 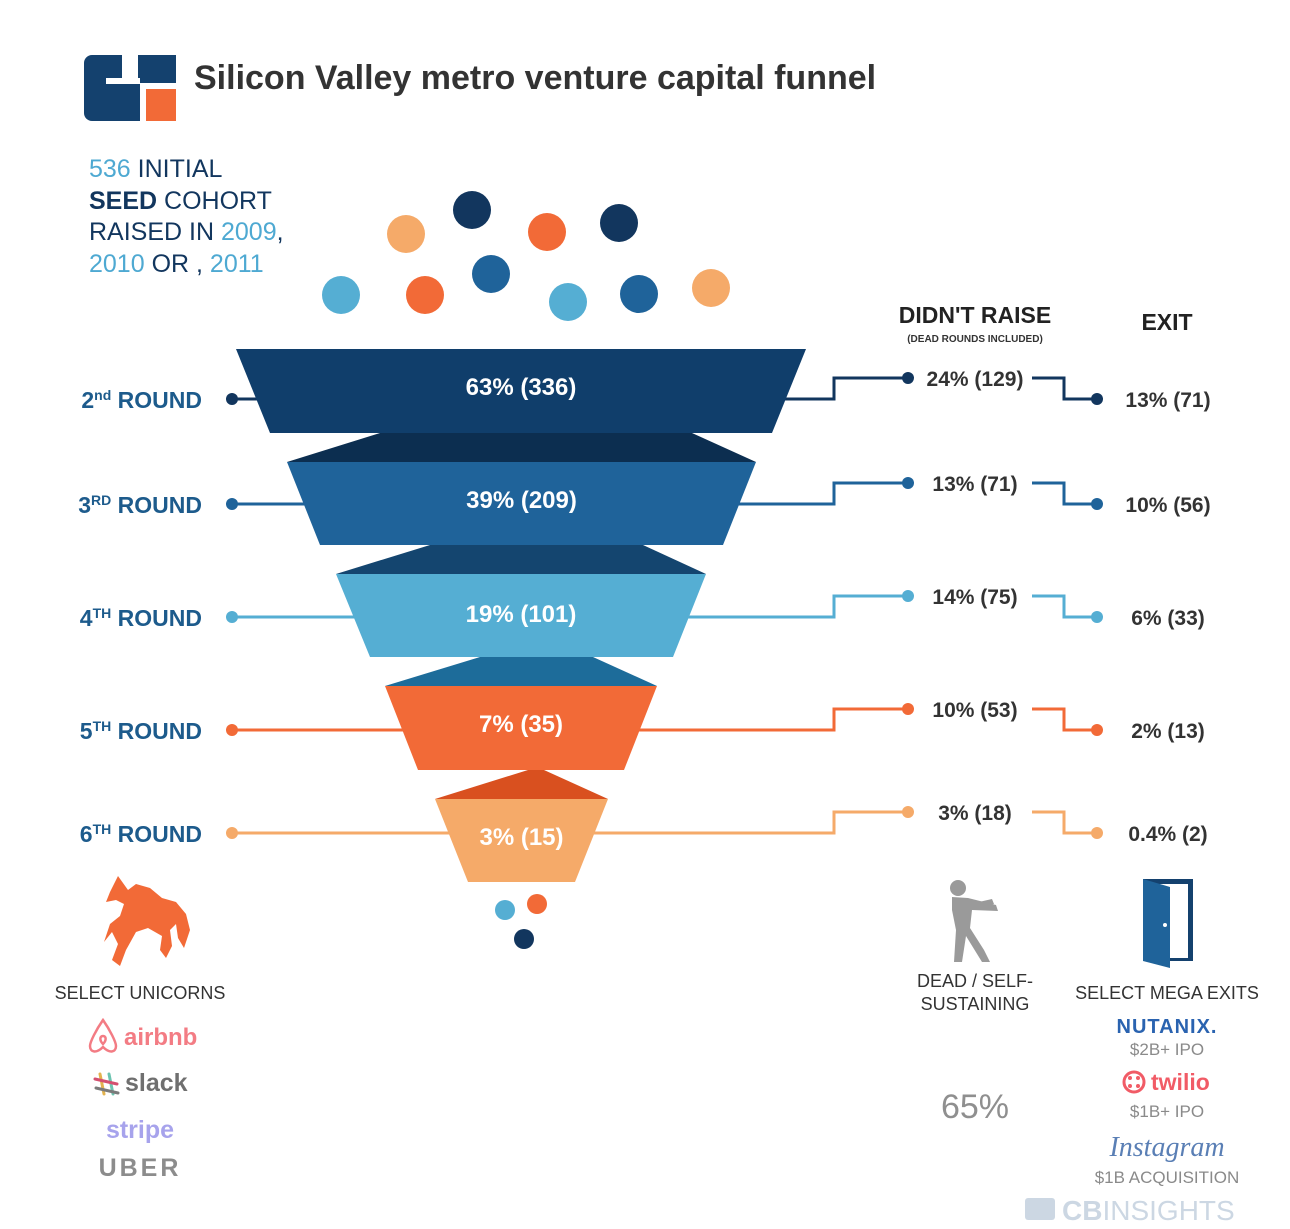 What do you see at coordinates (249, 232) in the screenshot?
I see `cohort-year-2009: 2009` at bounding box center [249, 232].